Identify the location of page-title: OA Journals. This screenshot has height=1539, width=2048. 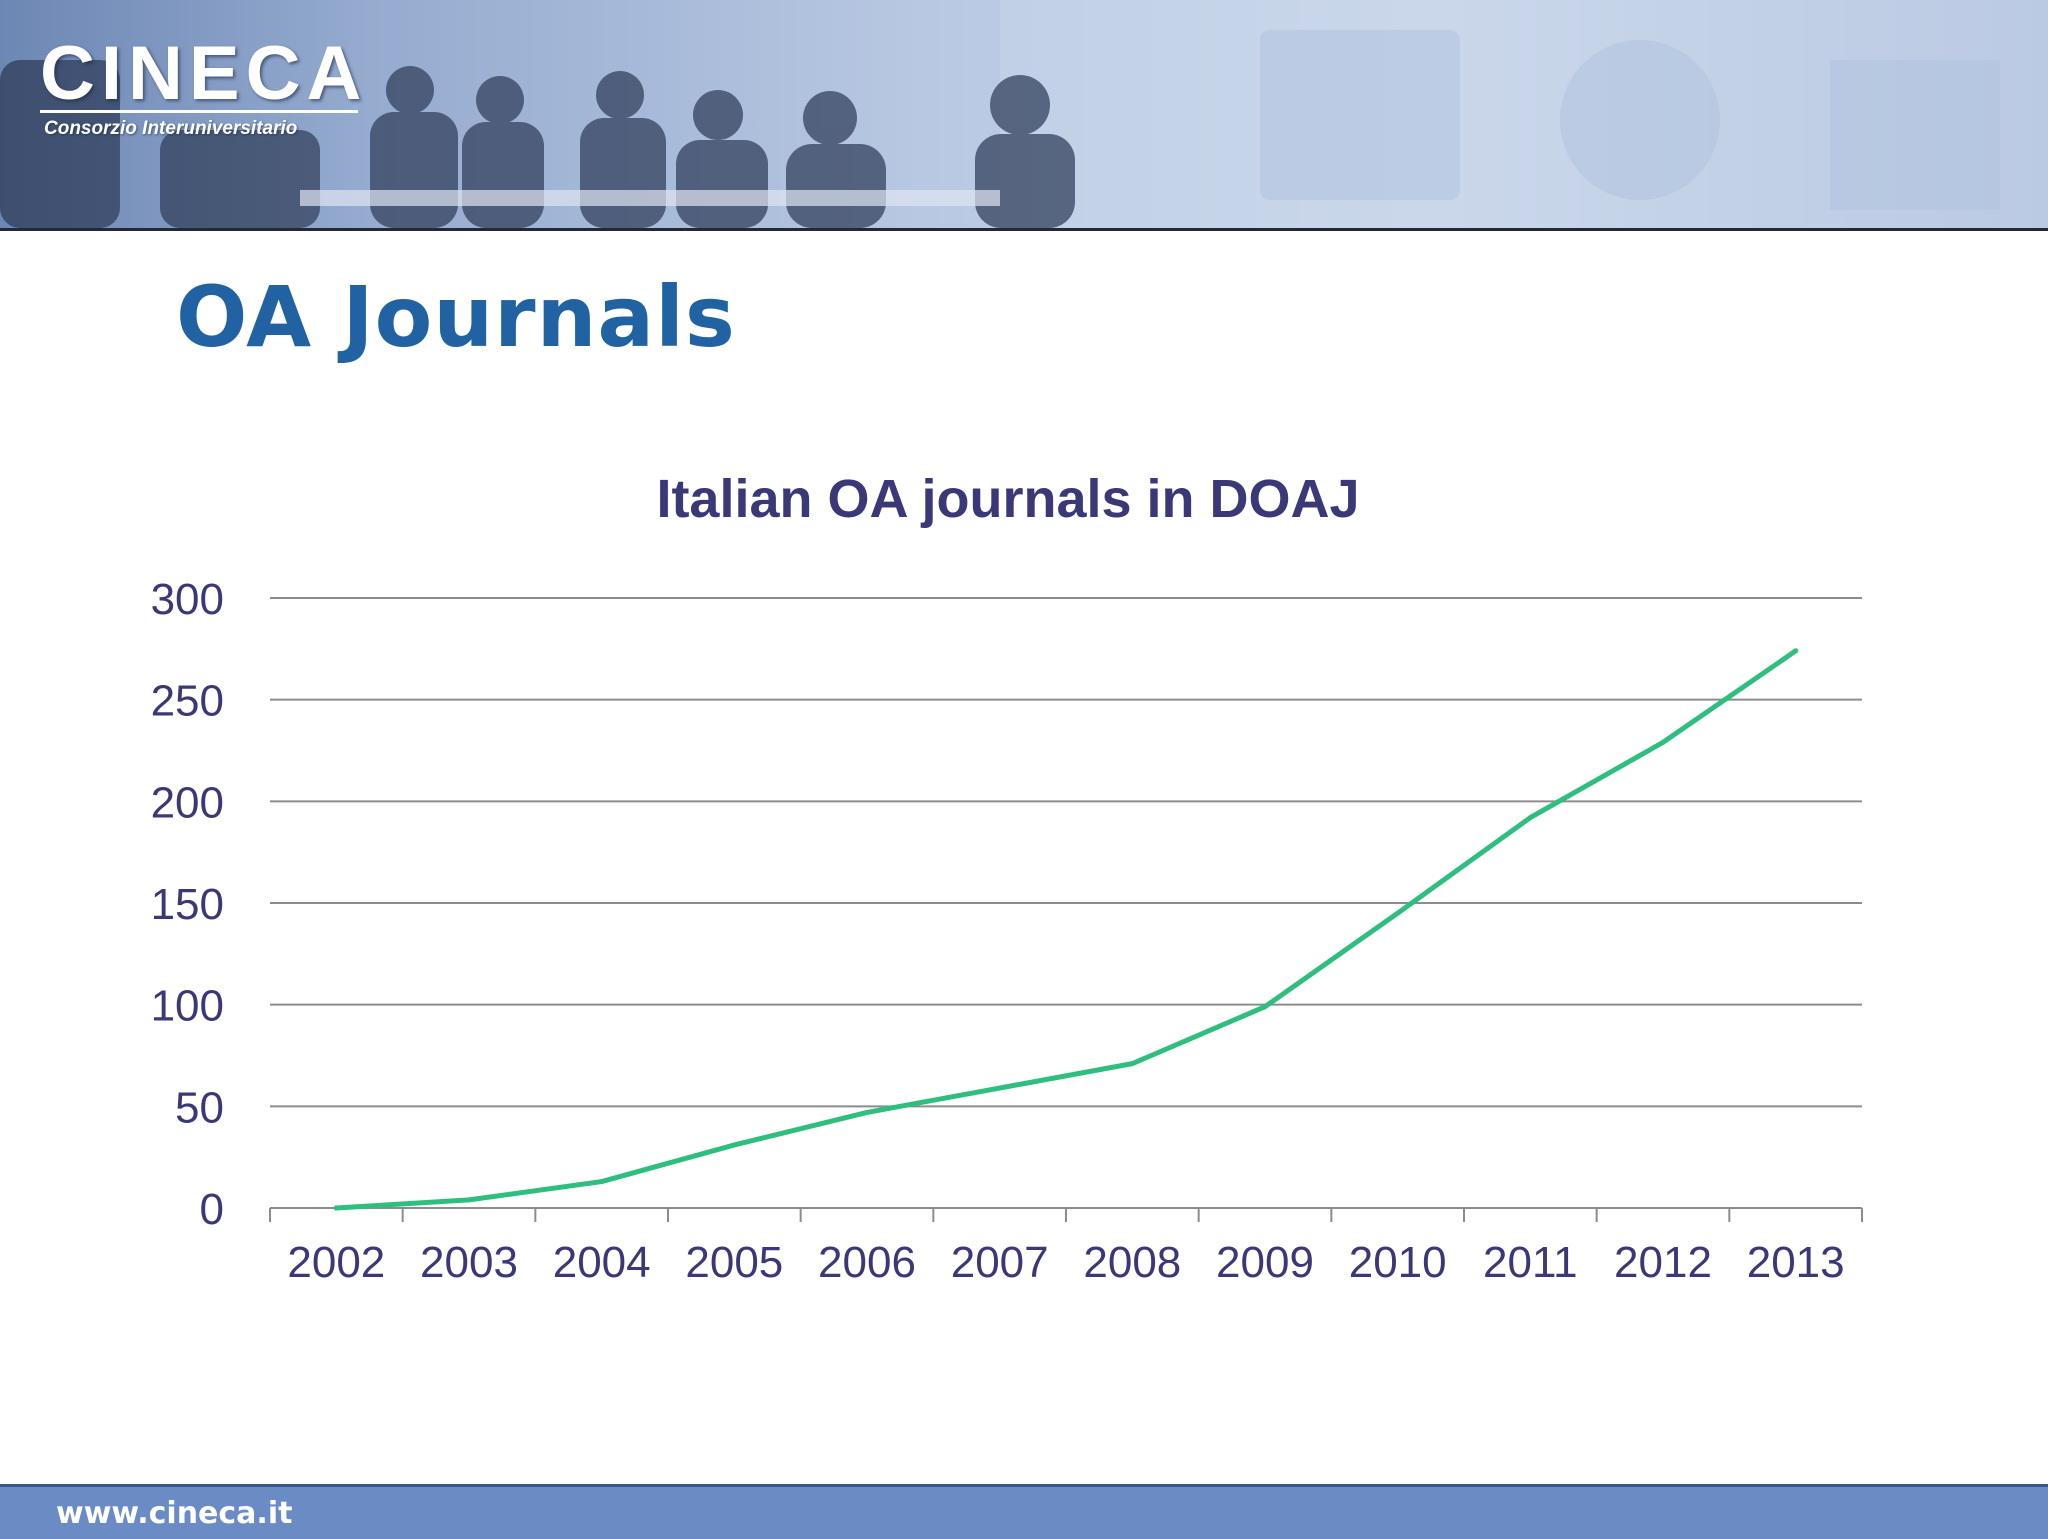
(456, 317).